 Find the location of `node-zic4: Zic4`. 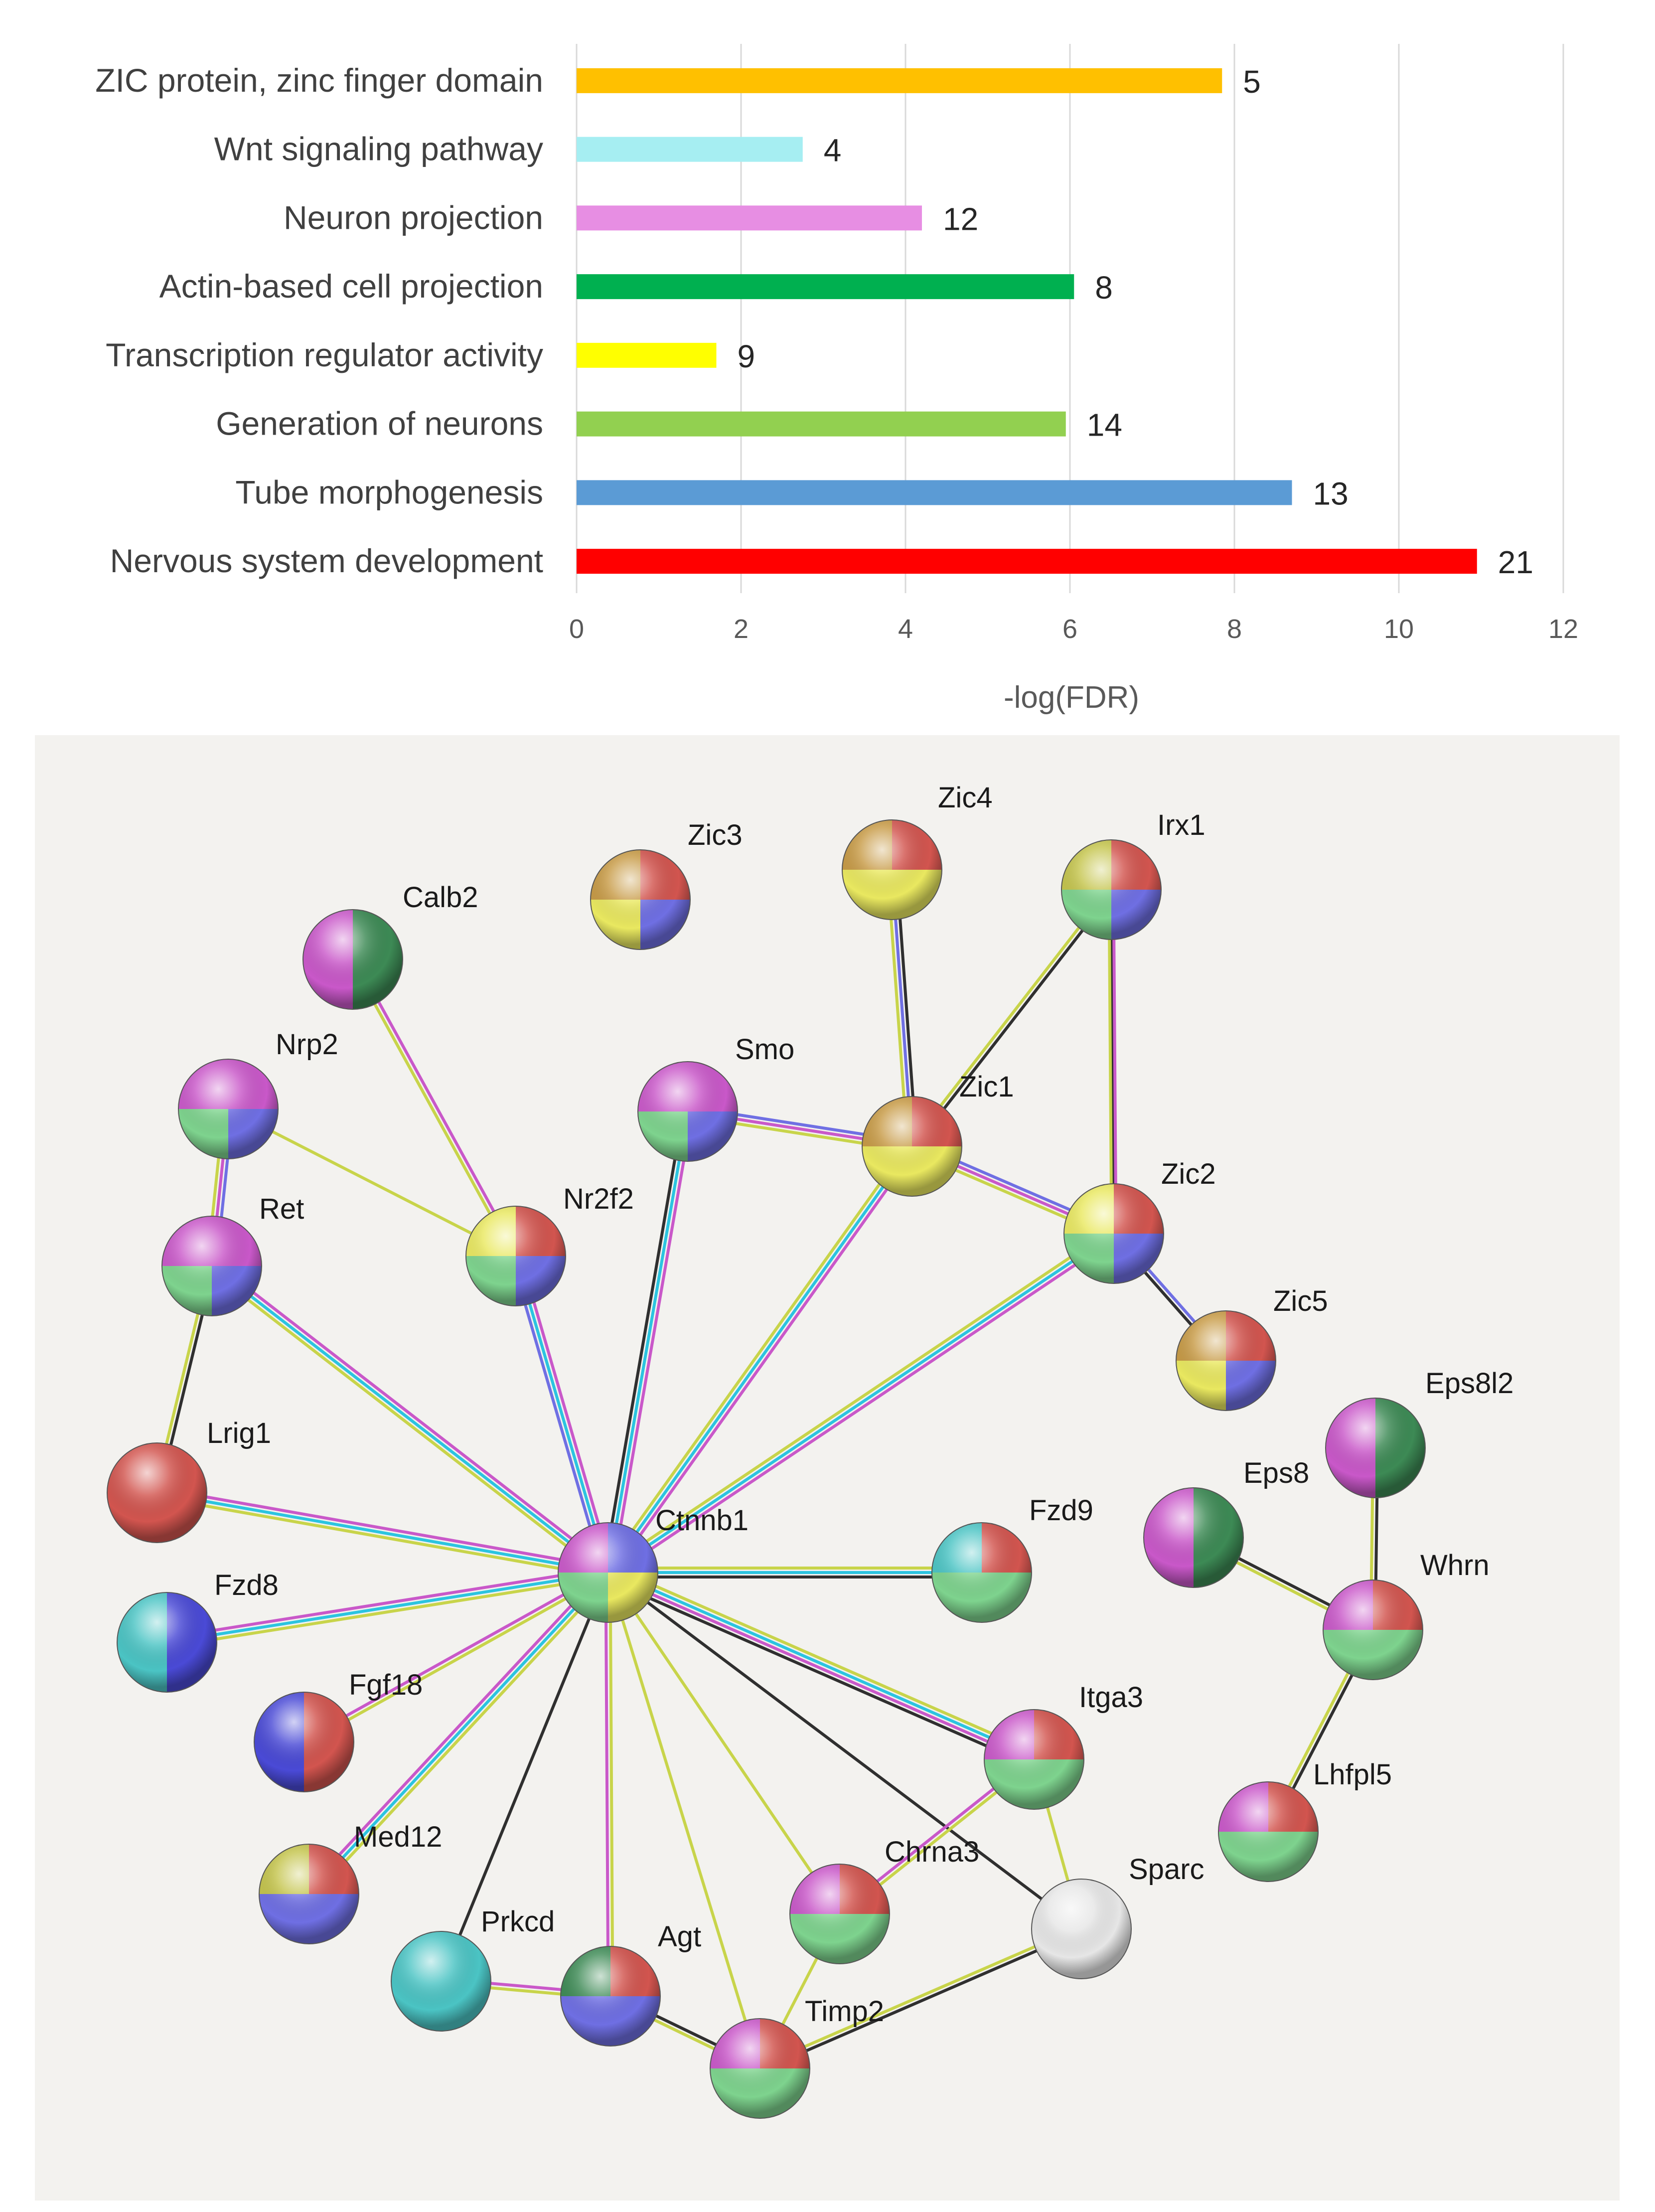

node-zic4: Zic4 is located at coordinates (917, 851).